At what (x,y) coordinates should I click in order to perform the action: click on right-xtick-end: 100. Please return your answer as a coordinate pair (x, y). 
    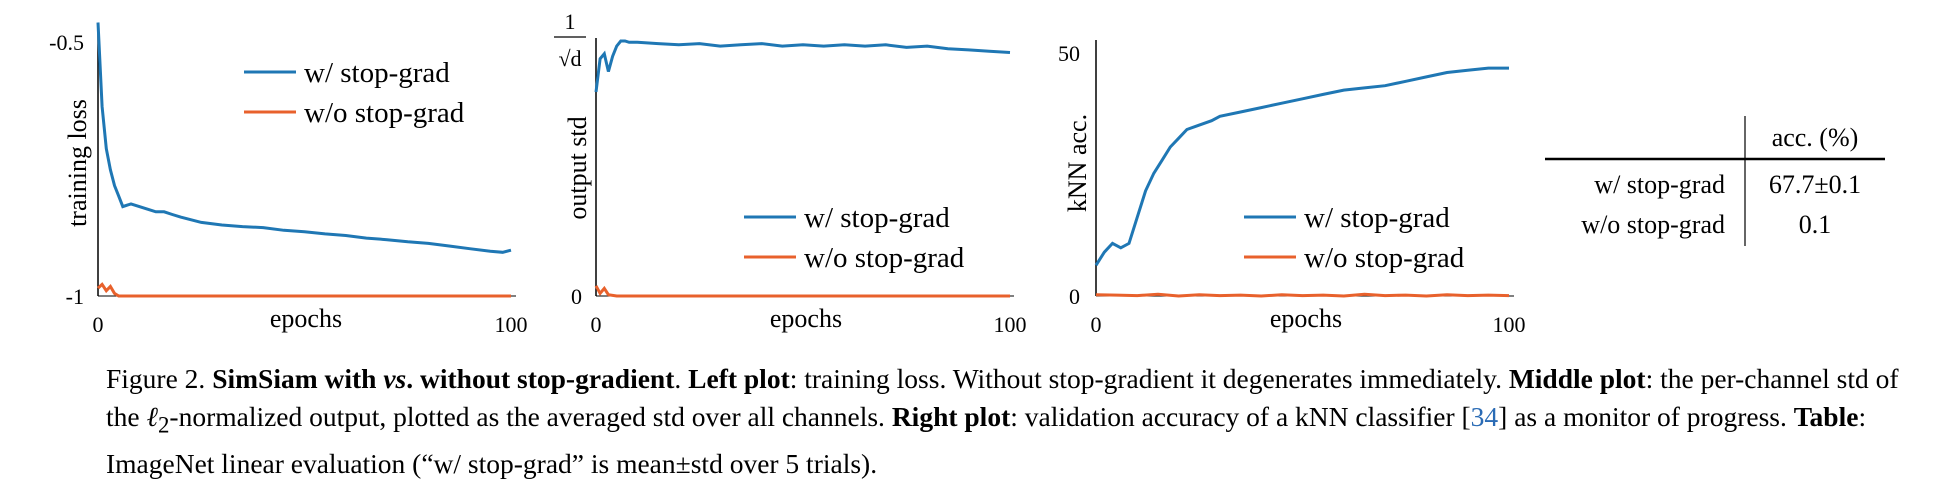
    Looking at the image, I should click on (1509, 324).